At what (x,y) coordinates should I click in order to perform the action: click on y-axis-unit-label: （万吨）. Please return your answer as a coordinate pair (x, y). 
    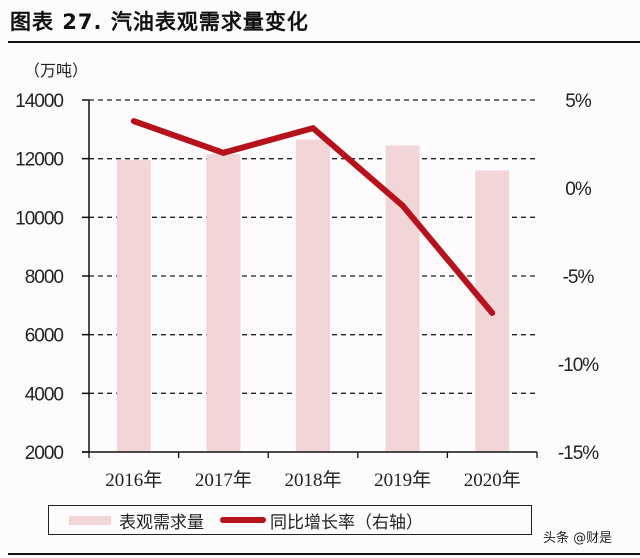
    Looking at the image, I should click on (56, 70).